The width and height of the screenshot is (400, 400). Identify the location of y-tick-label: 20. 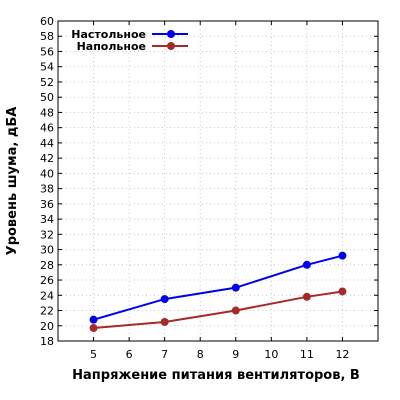
(47, 326).